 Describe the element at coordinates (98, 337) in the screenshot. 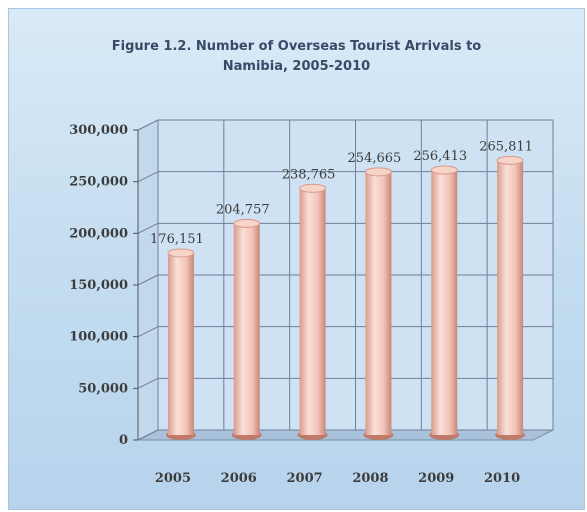

I see `y-tick-label: 100,000` at that location.